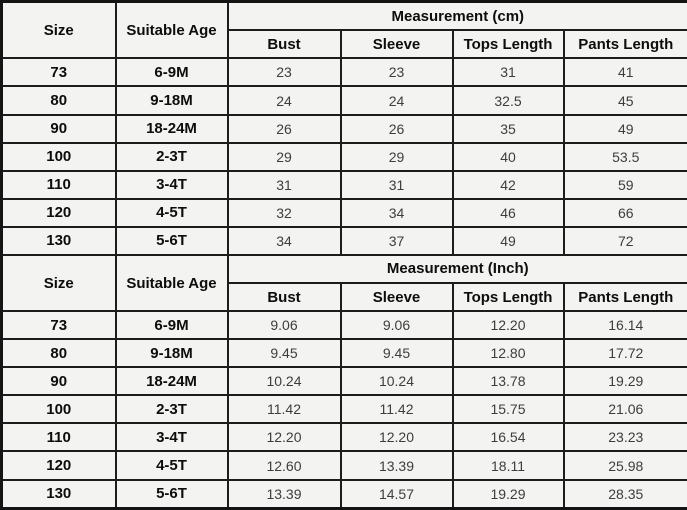  I want to click on bust-column-header: Bust, so click(284, 297).